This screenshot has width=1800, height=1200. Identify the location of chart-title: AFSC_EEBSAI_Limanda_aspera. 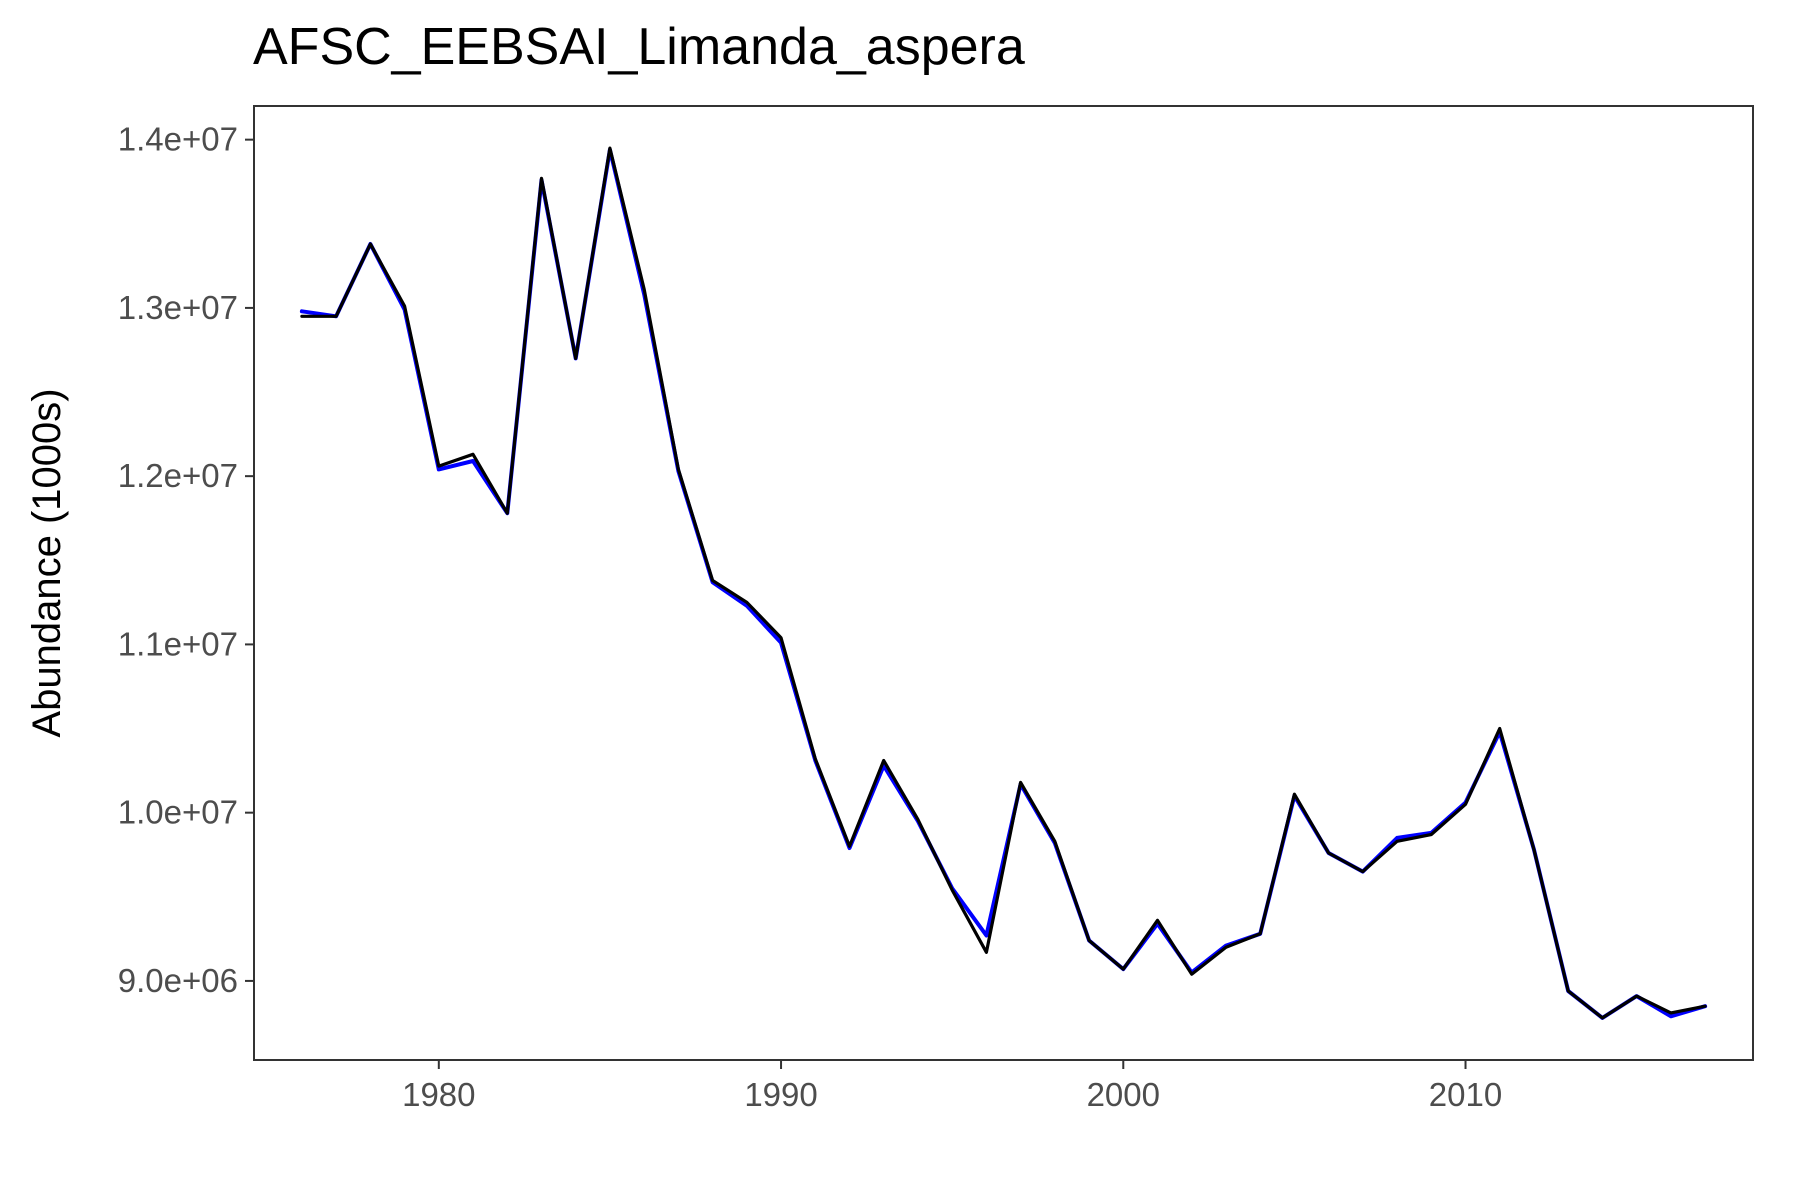
(639, 47).